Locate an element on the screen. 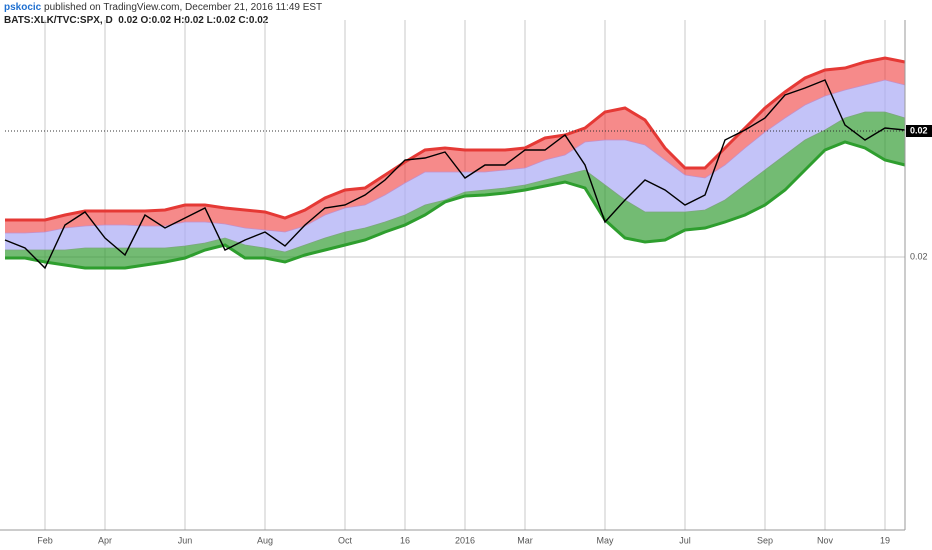  last-price-box is located at coordinates (919, 131).